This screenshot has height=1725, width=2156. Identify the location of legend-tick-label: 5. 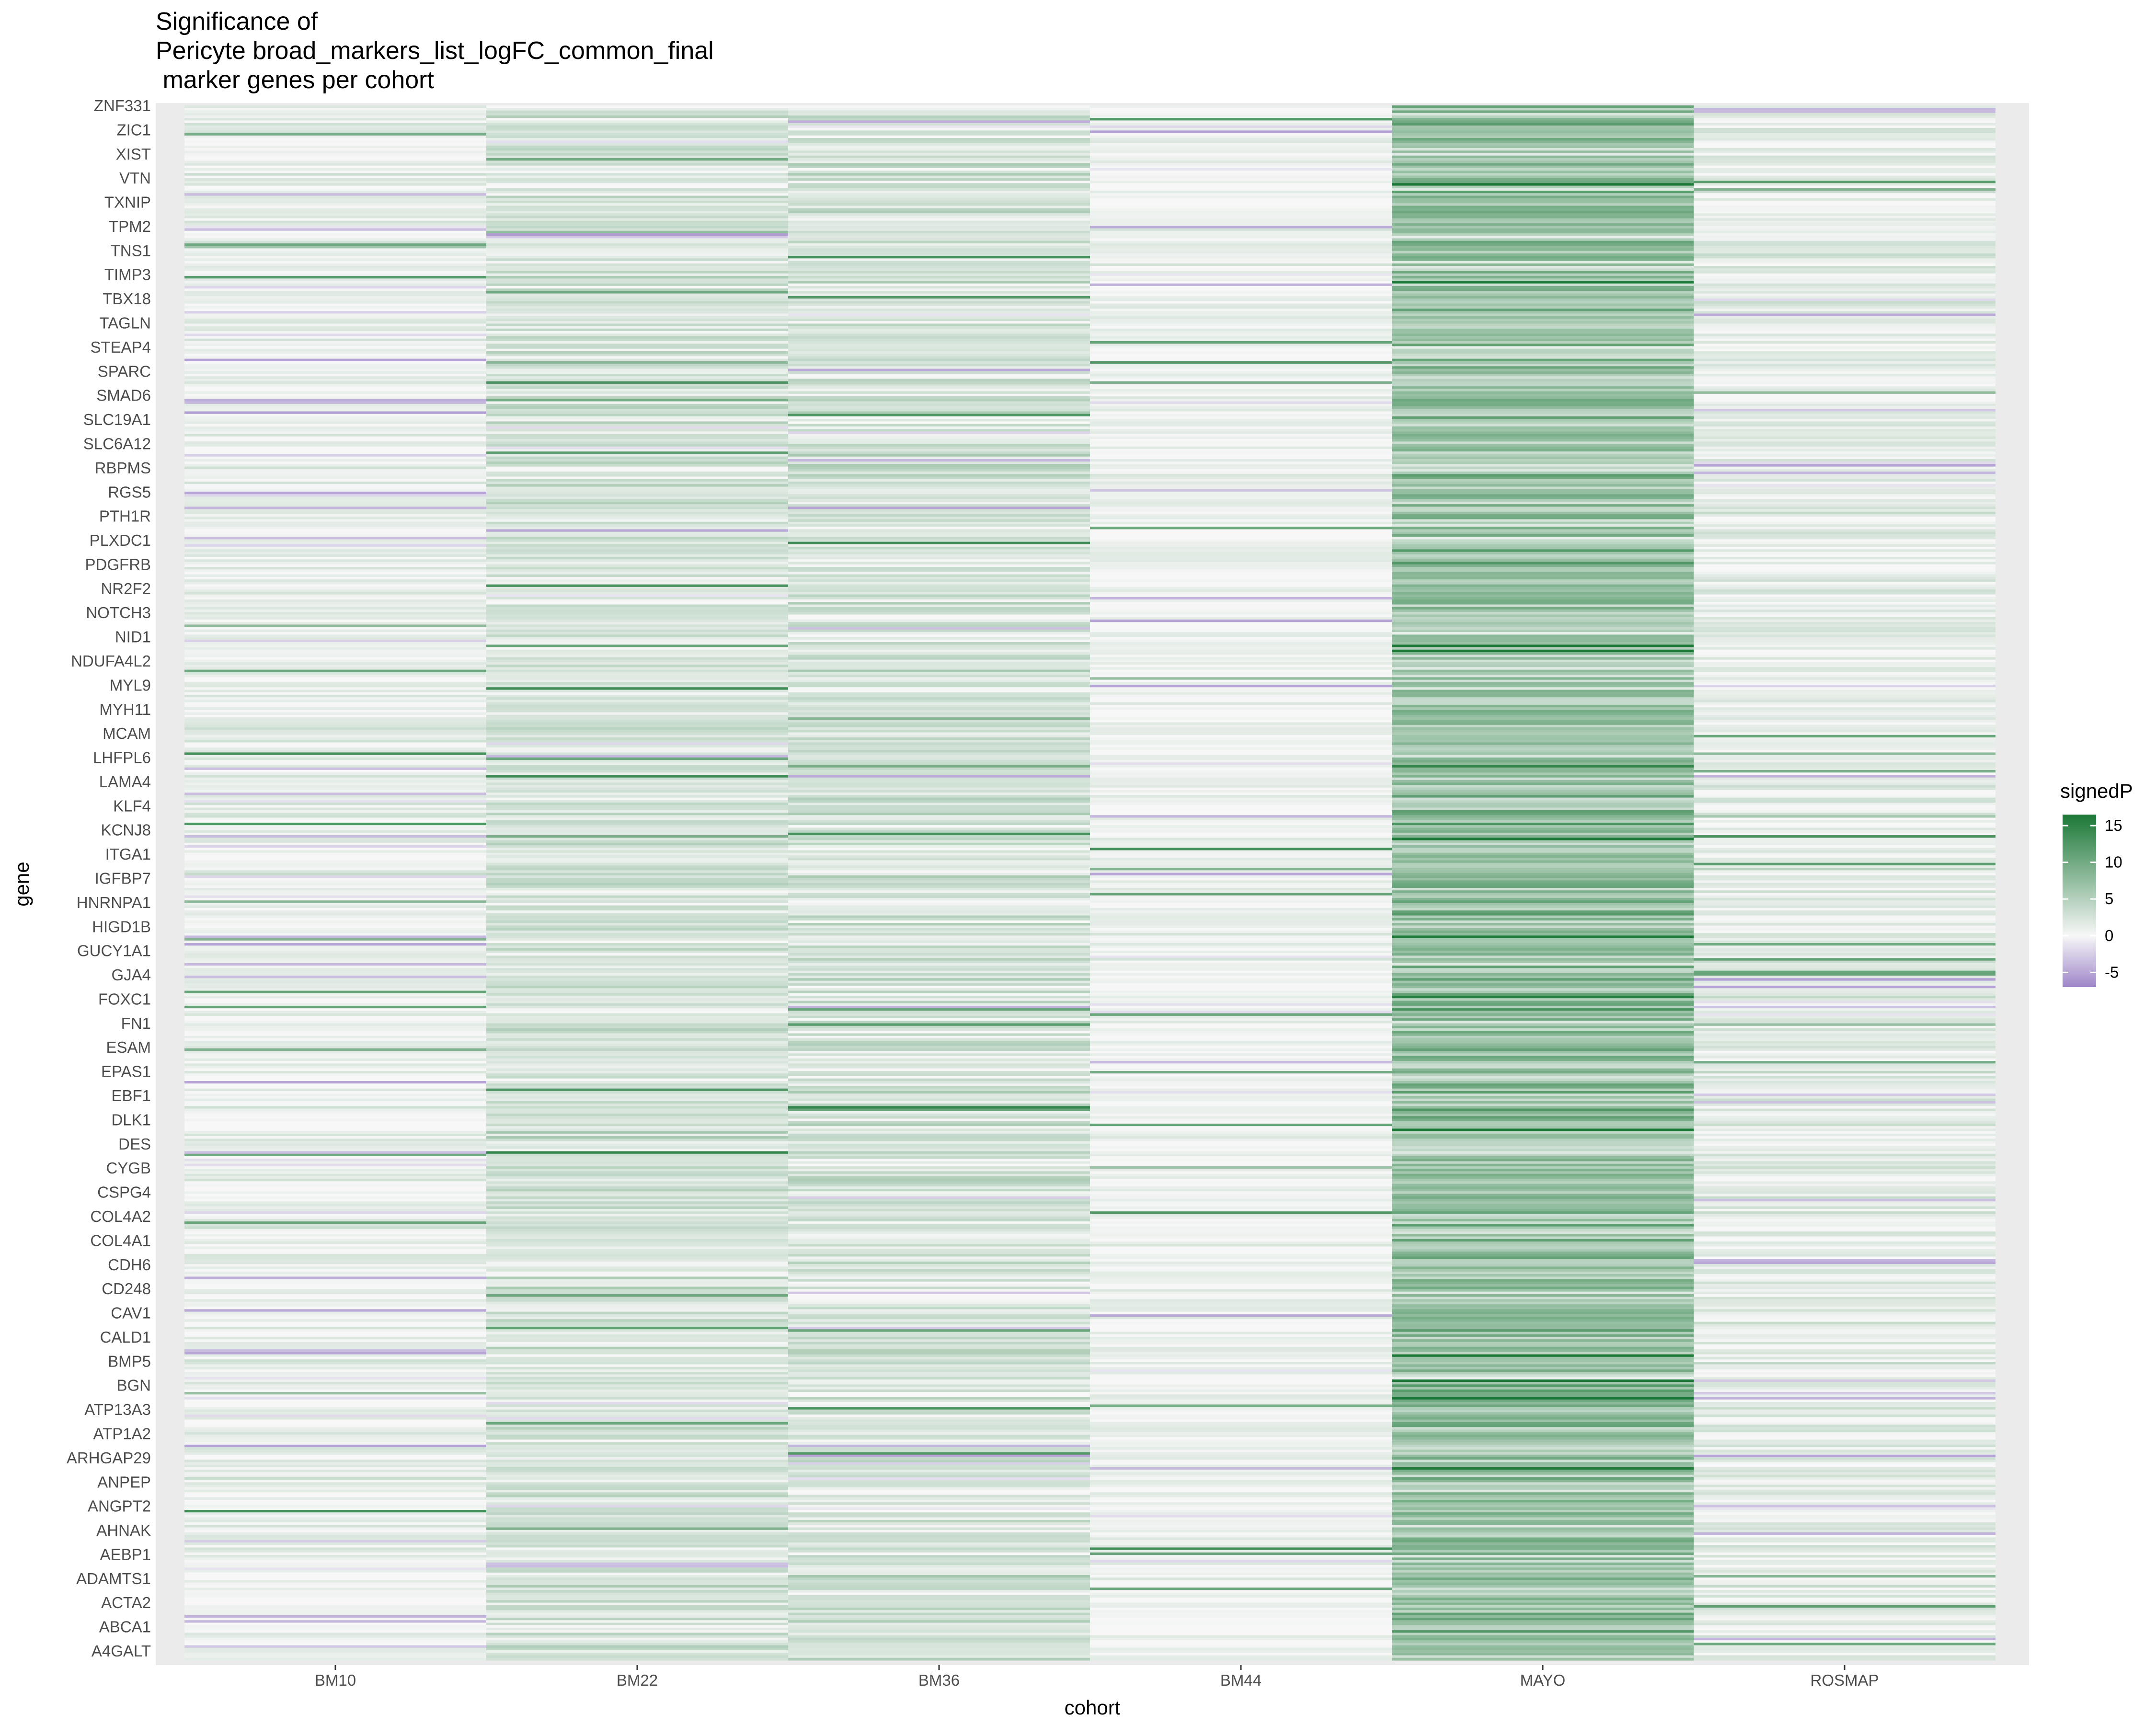
(2109, 899).